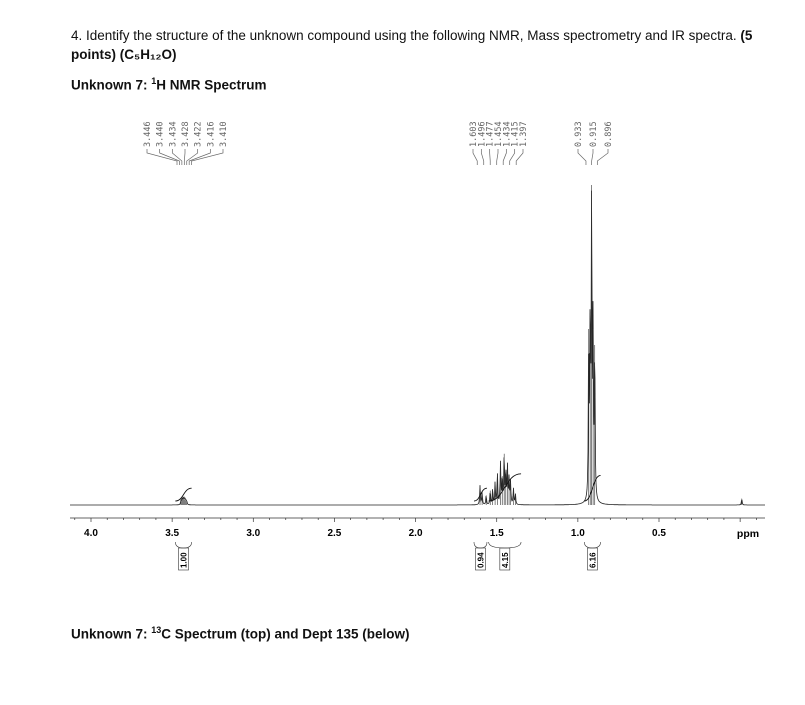 The height and width of the screenshot is (705, 805). Describe the element at coordinates (491, 134) in the screenshot. I see `peak-label: 1.477` at that location.